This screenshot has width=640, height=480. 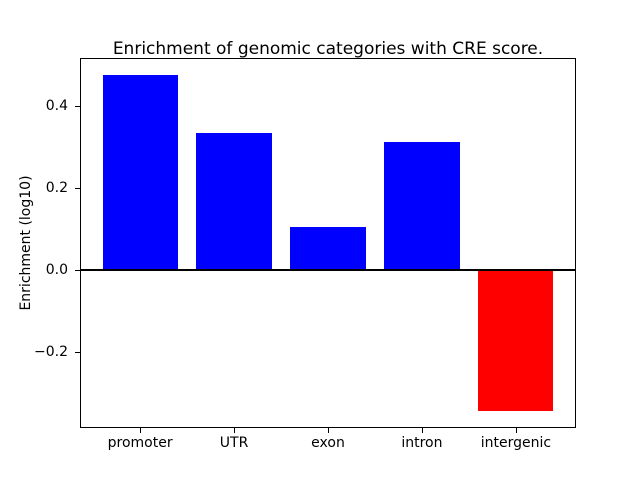 What do you see at coordinates (51, 352) in the screenshot?
I see `y-tick-label: −0.2` at bounding box center [51, 352].